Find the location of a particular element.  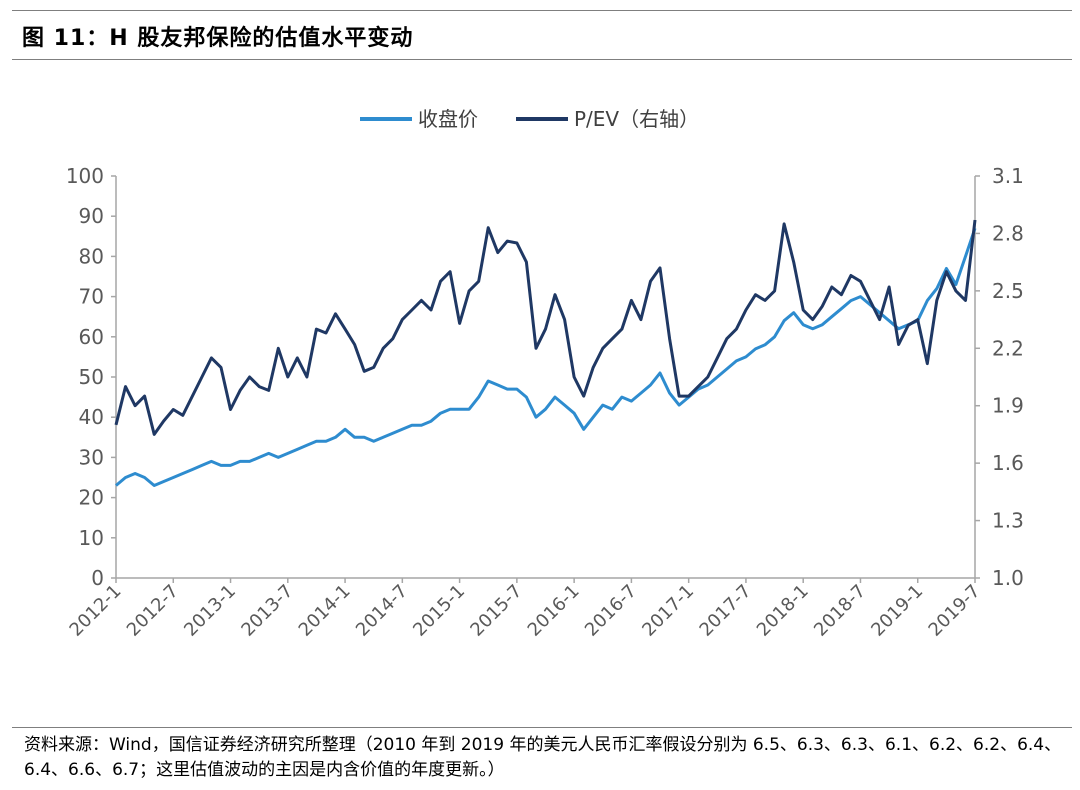

left-tick-label: 20 is located at coordinates (91, 498).